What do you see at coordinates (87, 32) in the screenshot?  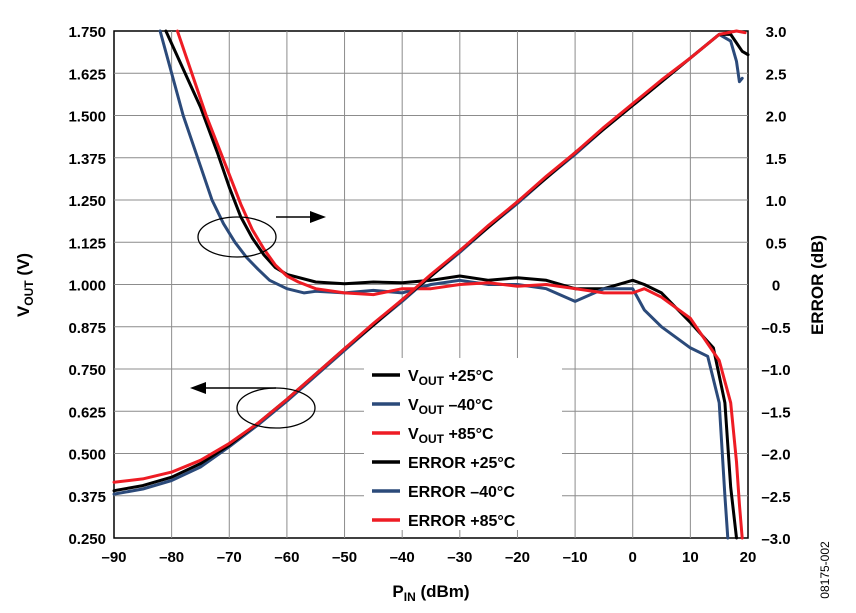 I see `y-tick-label: 1.750` at bounding box center [87, 32].